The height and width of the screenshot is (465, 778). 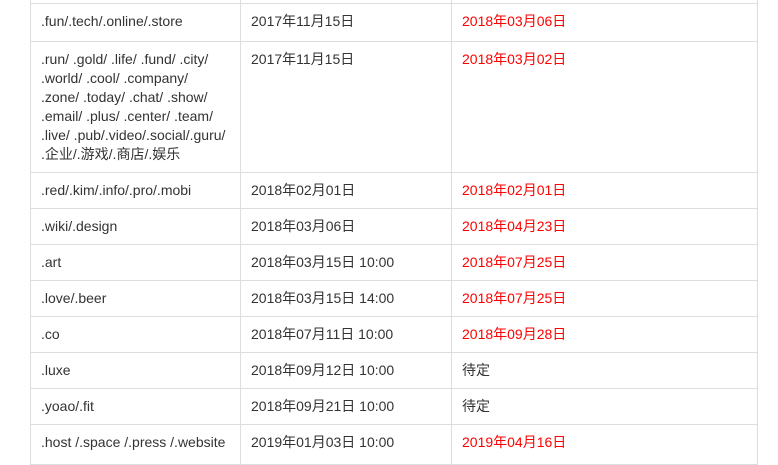 I want to click on launch-date-cell: 2018年03月15日 14:00, so click(x=346, y=298).